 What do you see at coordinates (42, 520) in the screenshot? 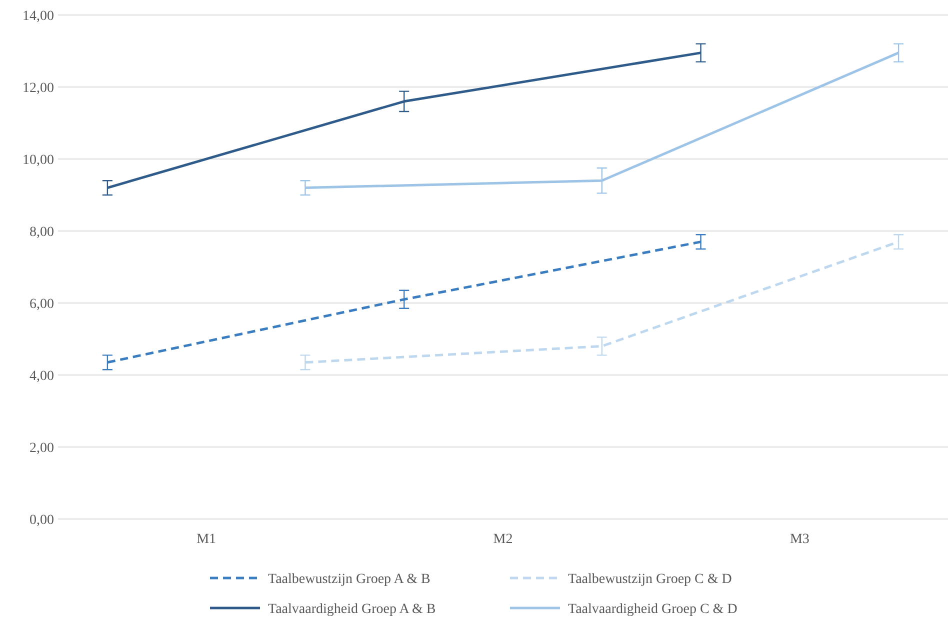
I see `y-tick-label: 0,00` at bounding box center [42, 520].